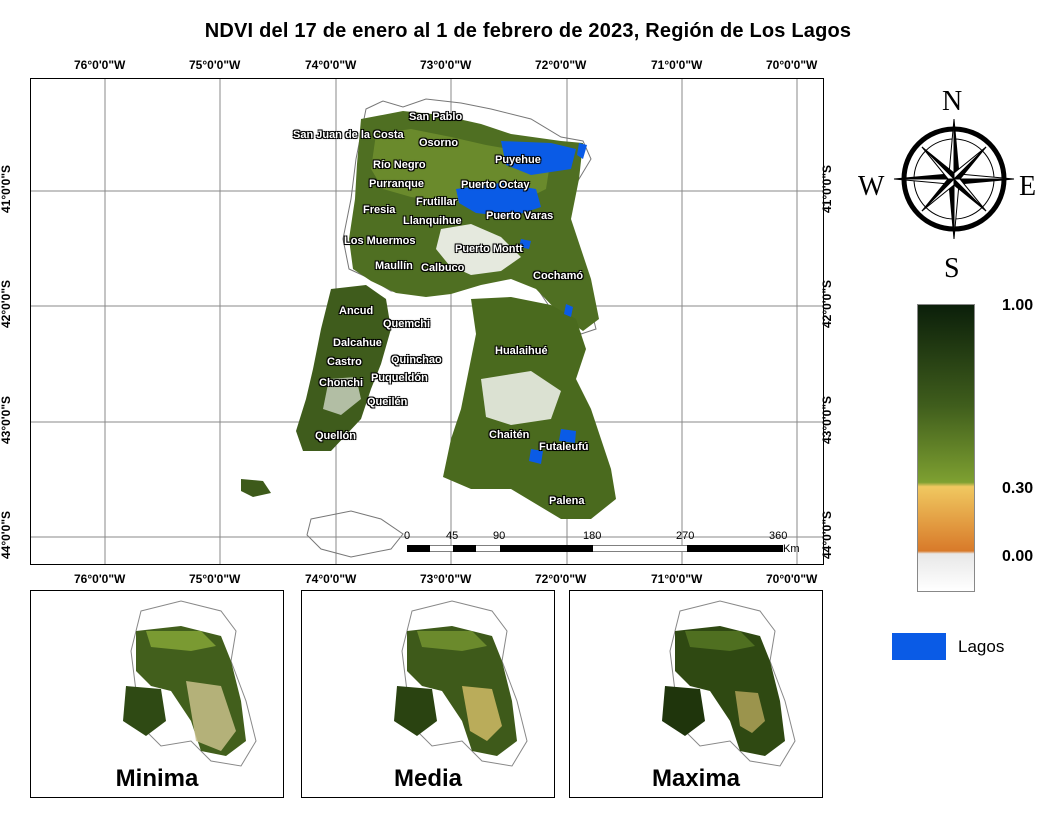 The image size is (1056, 816). Describe the element at coordinates (520, 216) in the screenshot. I see `place-puerto-varas: Puerto Varas` at that location.